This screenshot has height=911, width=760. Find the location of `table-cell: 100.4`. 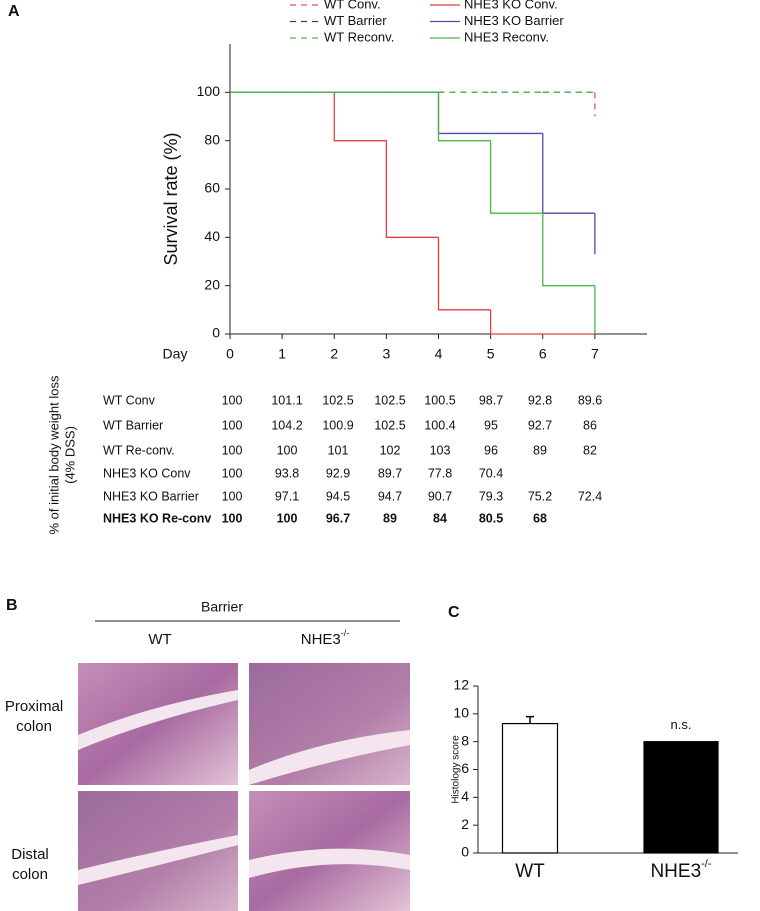

table-cell: 100.4 is located at coordinates (439, 425).